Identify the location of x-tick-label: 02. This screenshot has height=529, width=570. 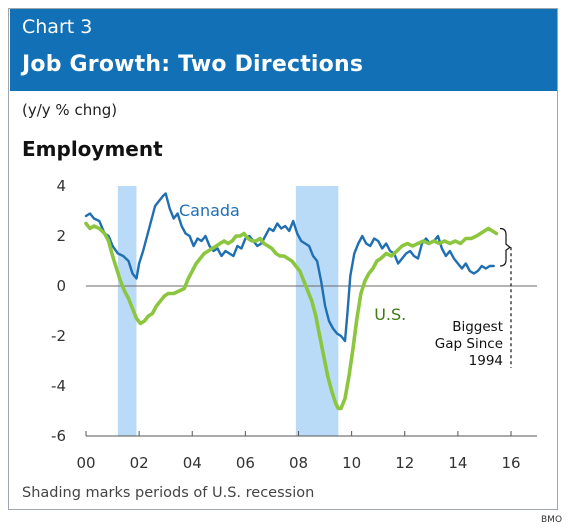
(139, 463).